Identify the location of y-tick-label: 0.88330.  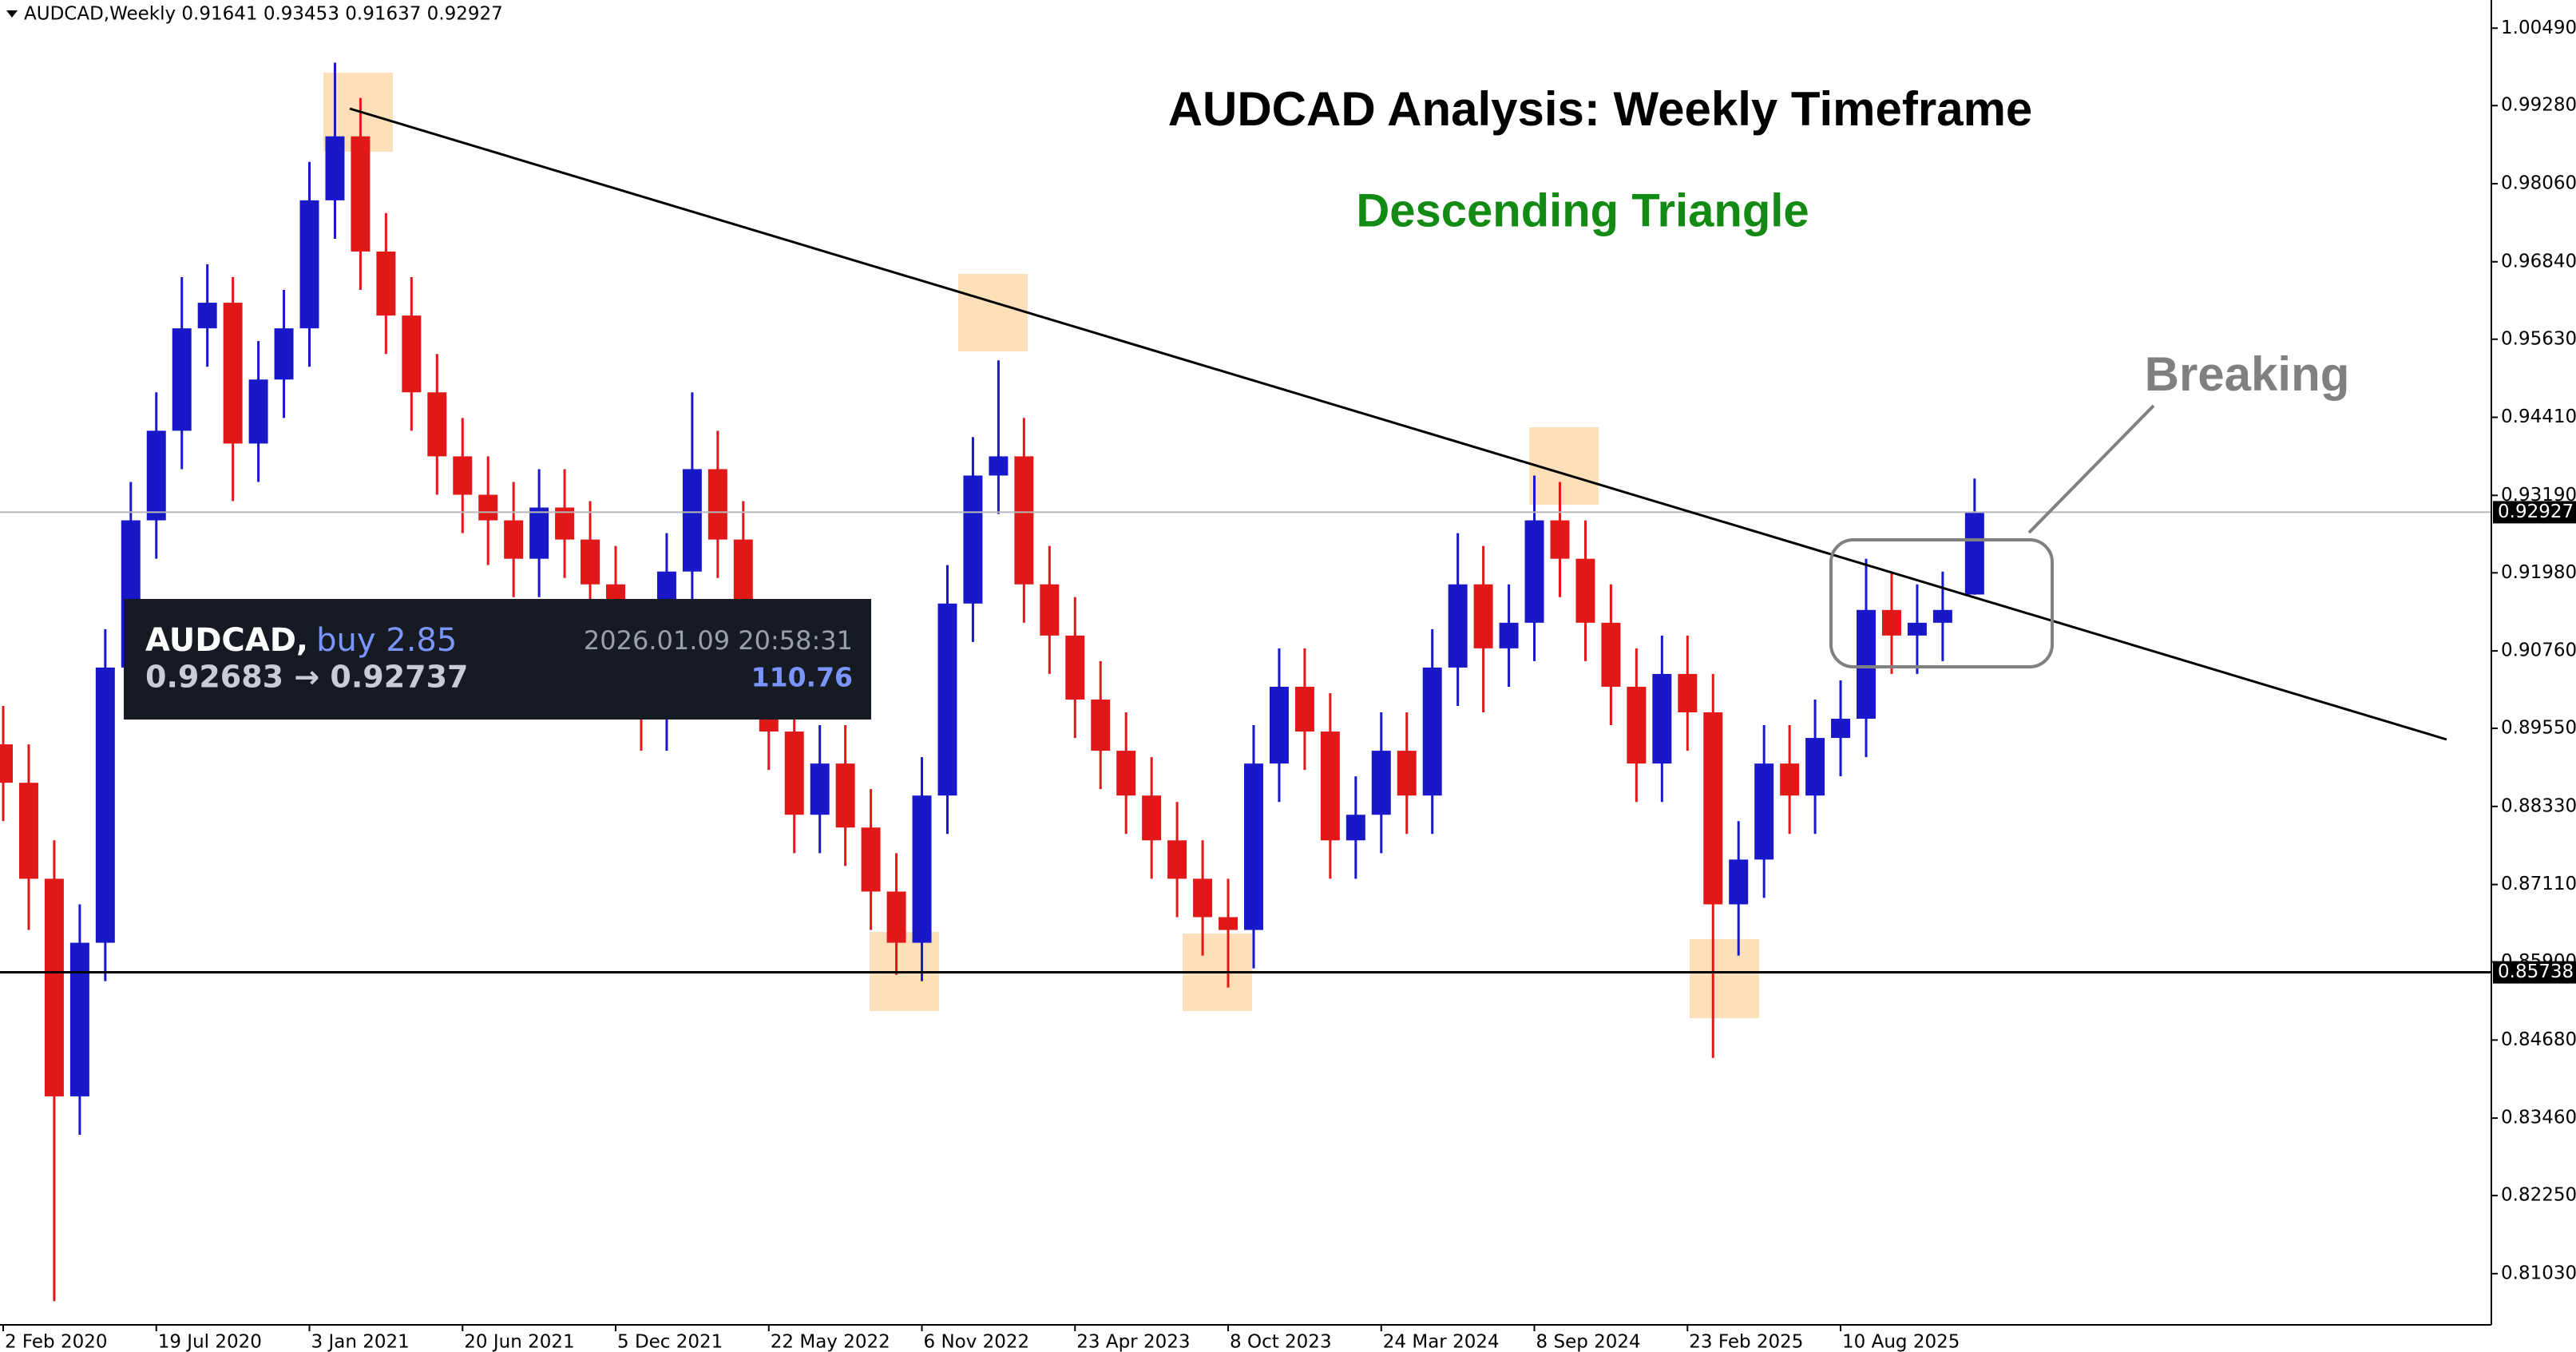
(2538, 806).